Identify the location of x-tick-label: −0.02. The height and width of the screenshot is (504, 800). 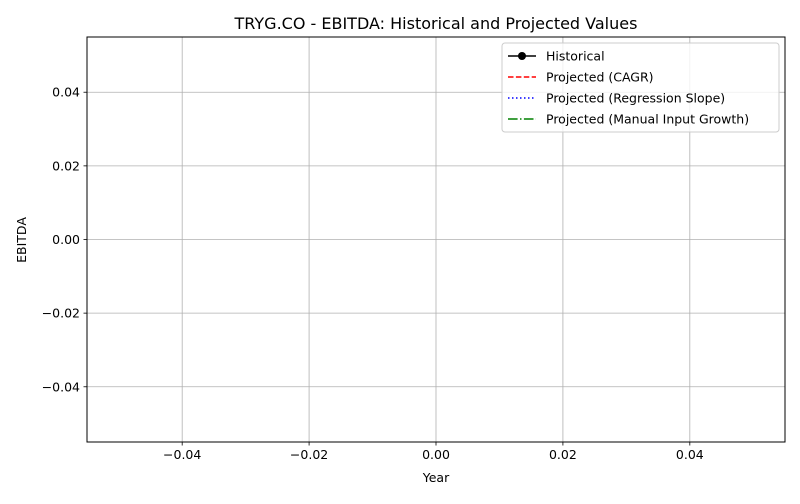
(309, 454).